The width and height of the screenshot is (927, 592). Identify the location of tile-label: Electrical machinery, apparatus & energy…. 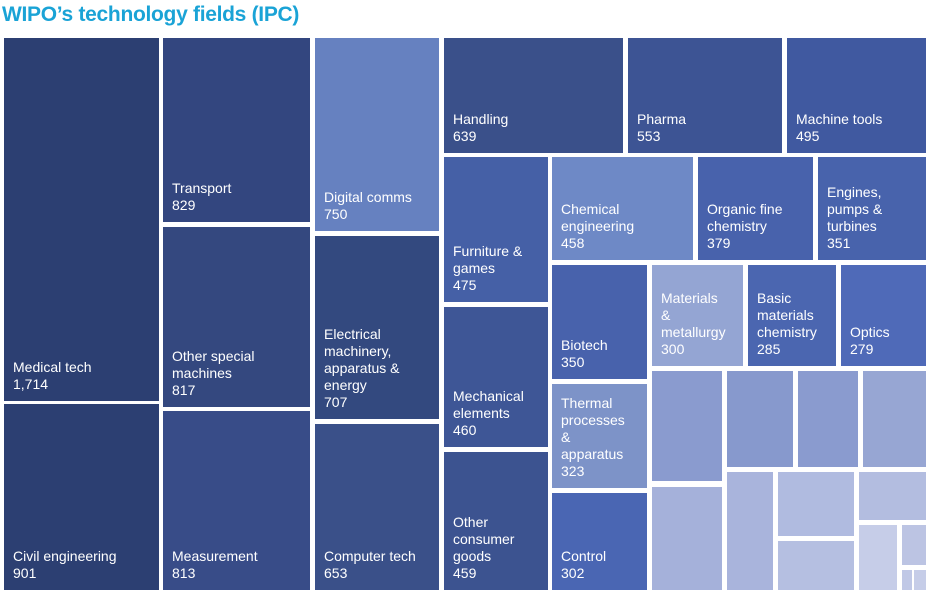
(378, 368).